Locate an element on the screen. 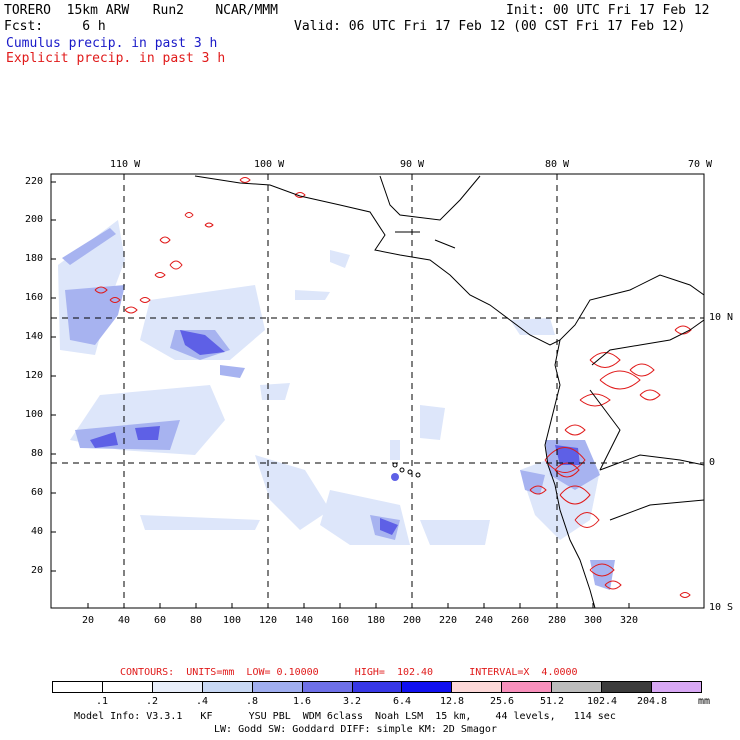 This screenshot has height=740, width=740. init-time: Init: 00 UTC Fri 17 Feb 12 is located at coordinates (608, 10).